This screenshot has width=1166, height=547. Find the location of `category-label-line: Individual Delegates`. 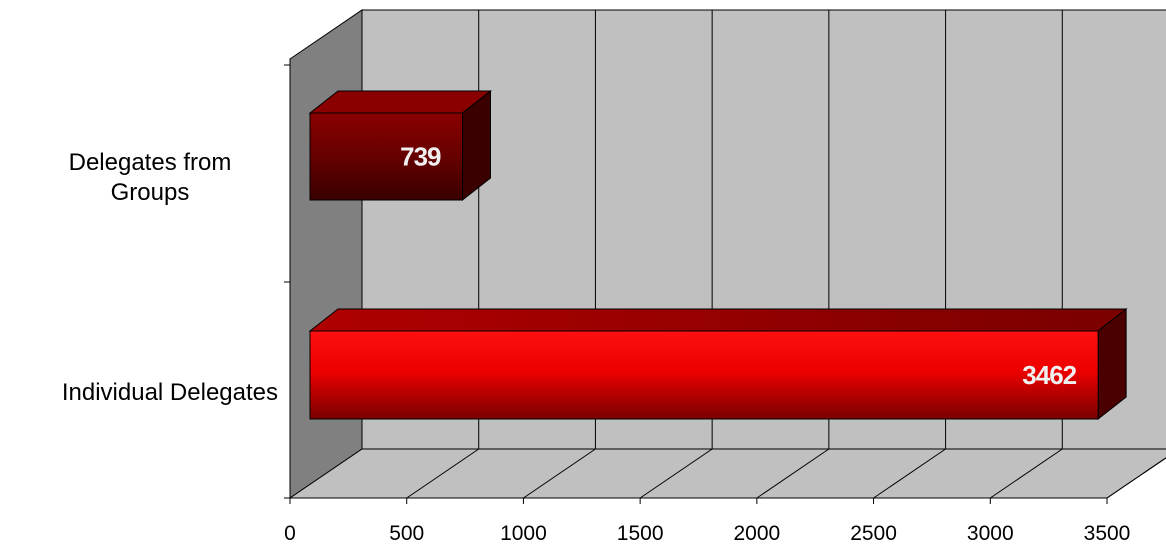

category-label-line: Individual Delegates is located at coordinates (170, 392).